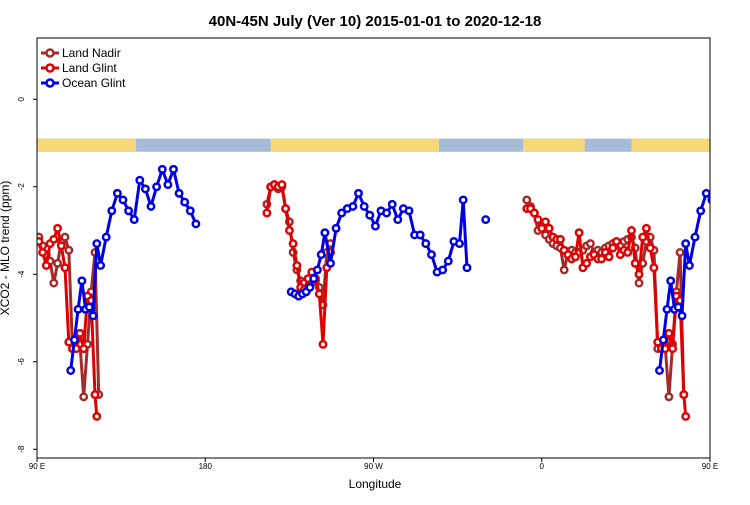 The width and height of the screenshot is (750, 505). Describe the element at coordinates (94, 83) in the screenshot. I see `legend-label: Ocean Glint` at that location.